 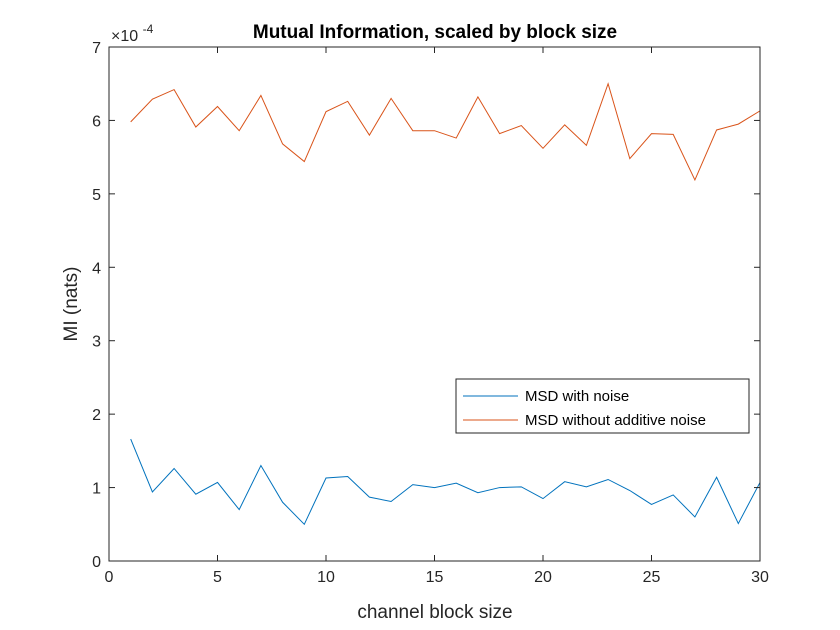 What do you see at coordinates (96, 415) in the screenshot?
I see `y-tick-label: 2` at bounding box center [96, 415].